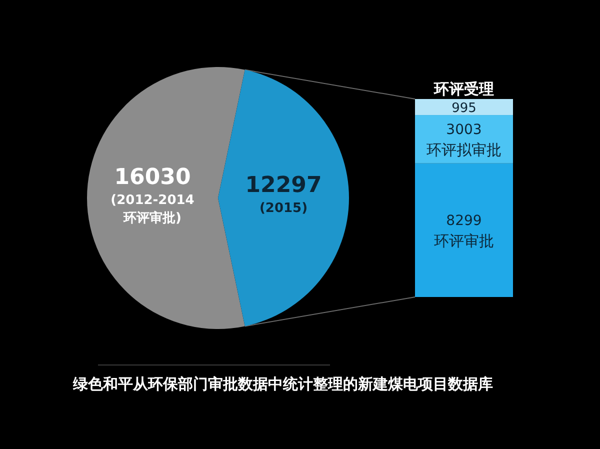 The height and width of the screenshot is (449, 600). I want to click on data-label: 16030, so click(152, 177).